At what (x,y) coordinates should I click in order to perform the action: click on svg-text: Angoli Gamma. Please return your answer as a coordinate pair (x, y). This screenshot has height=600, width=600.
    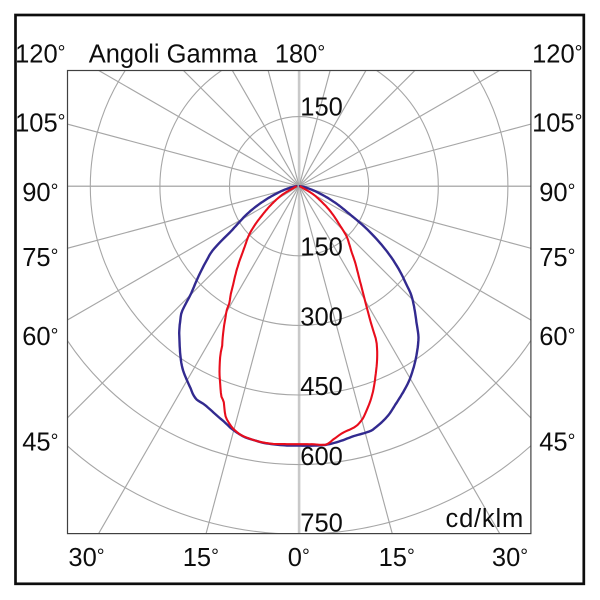
    Looking at the image, I should click on (173, 54).